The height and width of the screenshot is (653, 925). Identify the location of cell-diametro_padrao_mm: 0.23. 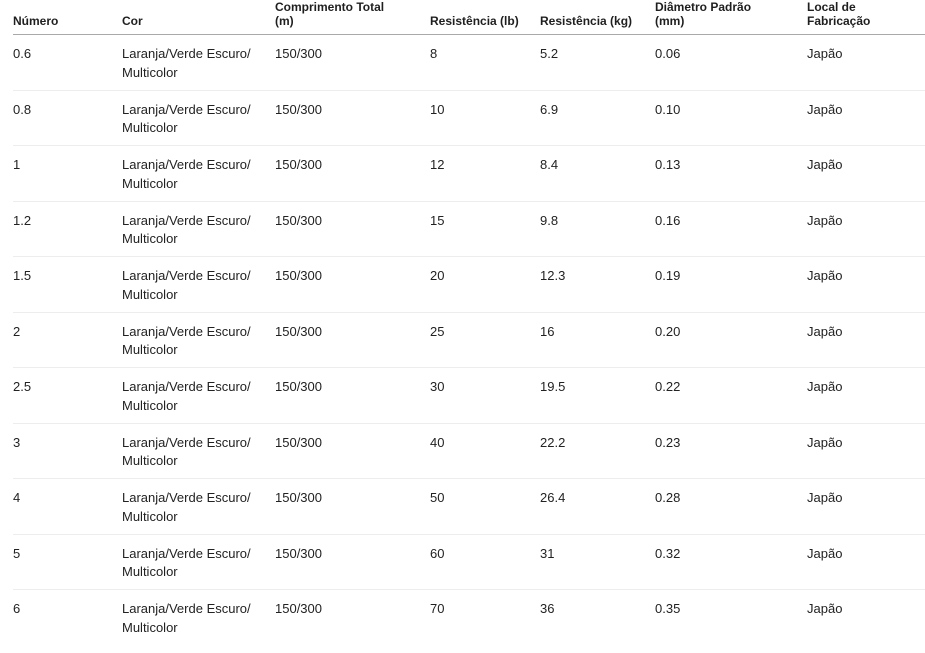
(731, 451).